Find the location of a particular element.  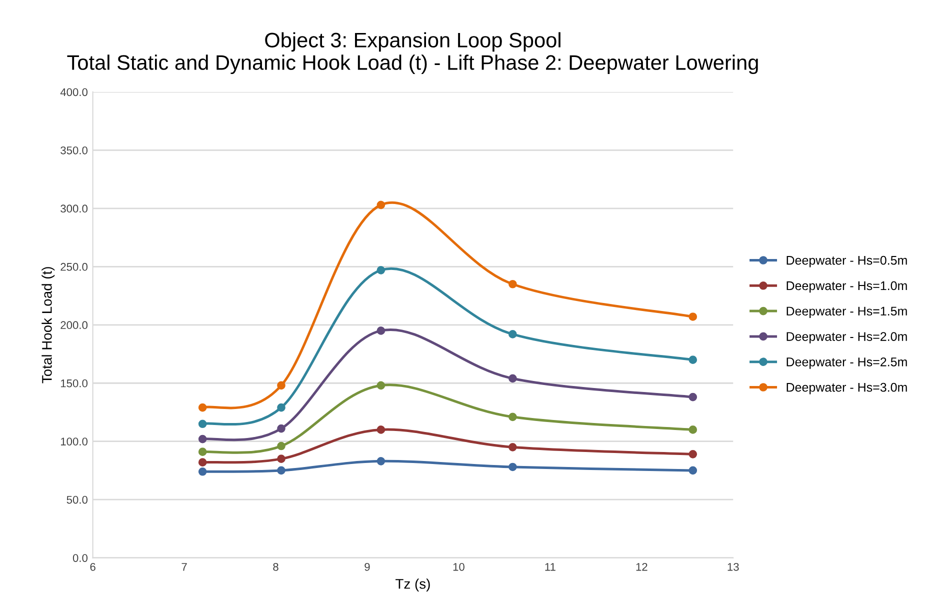

y-tick-label: 400.0 is located at coordinates (74, 92).